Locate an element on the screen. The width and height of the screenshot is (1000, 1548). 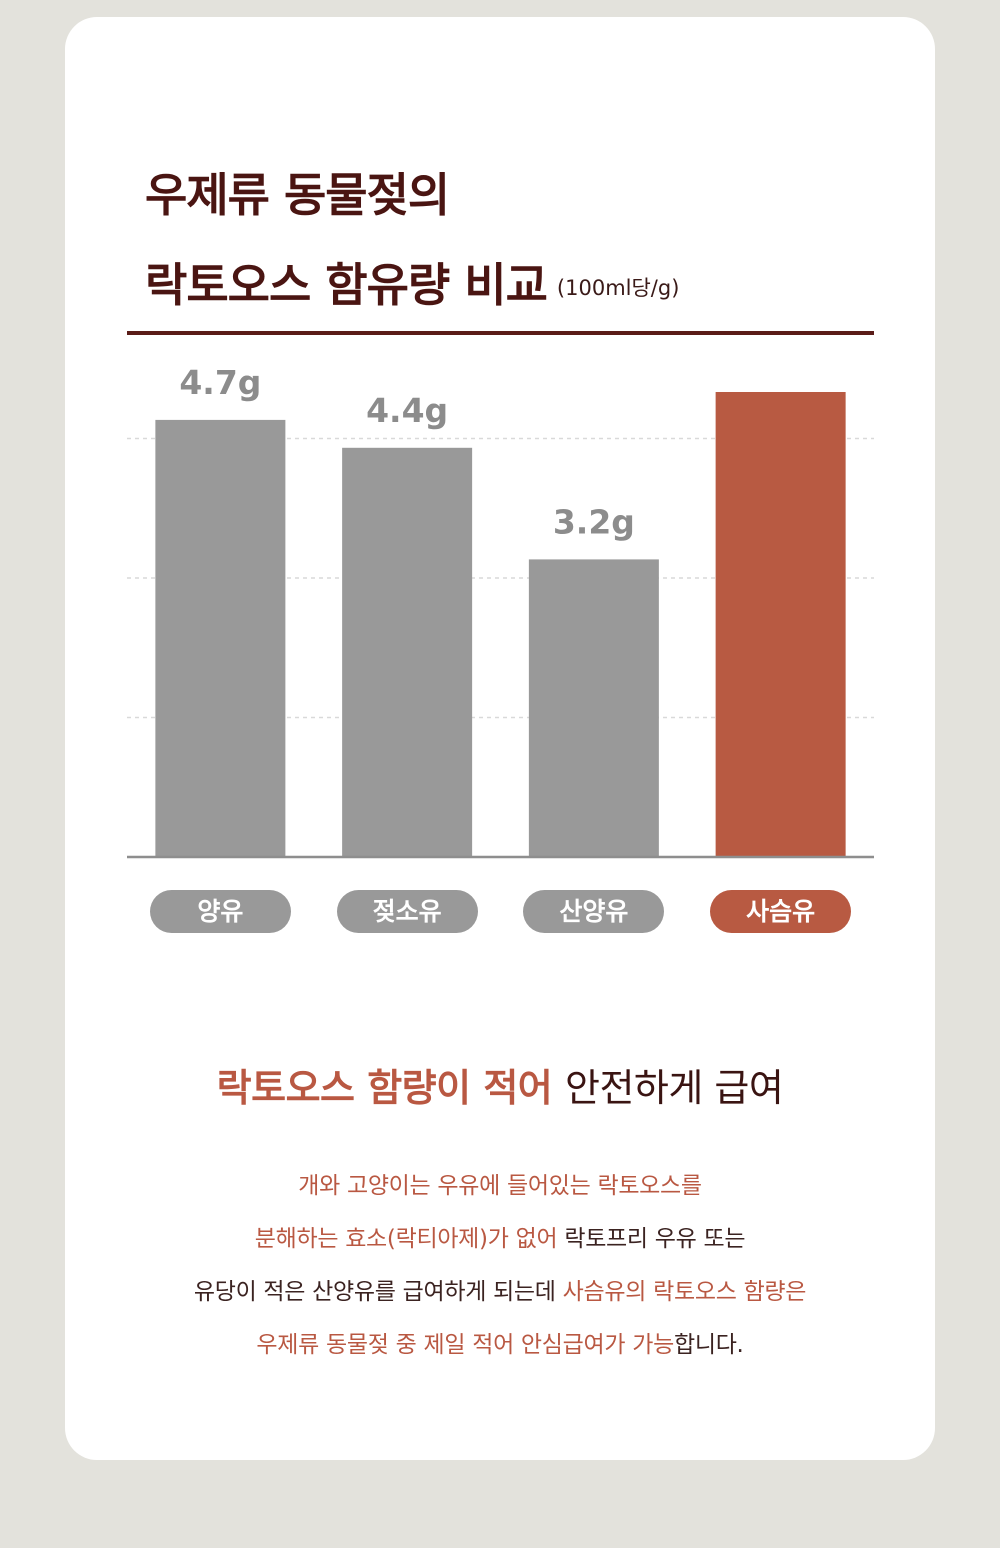
category-label-사슴유: 사슴유 is located at coordinates (781, 911).